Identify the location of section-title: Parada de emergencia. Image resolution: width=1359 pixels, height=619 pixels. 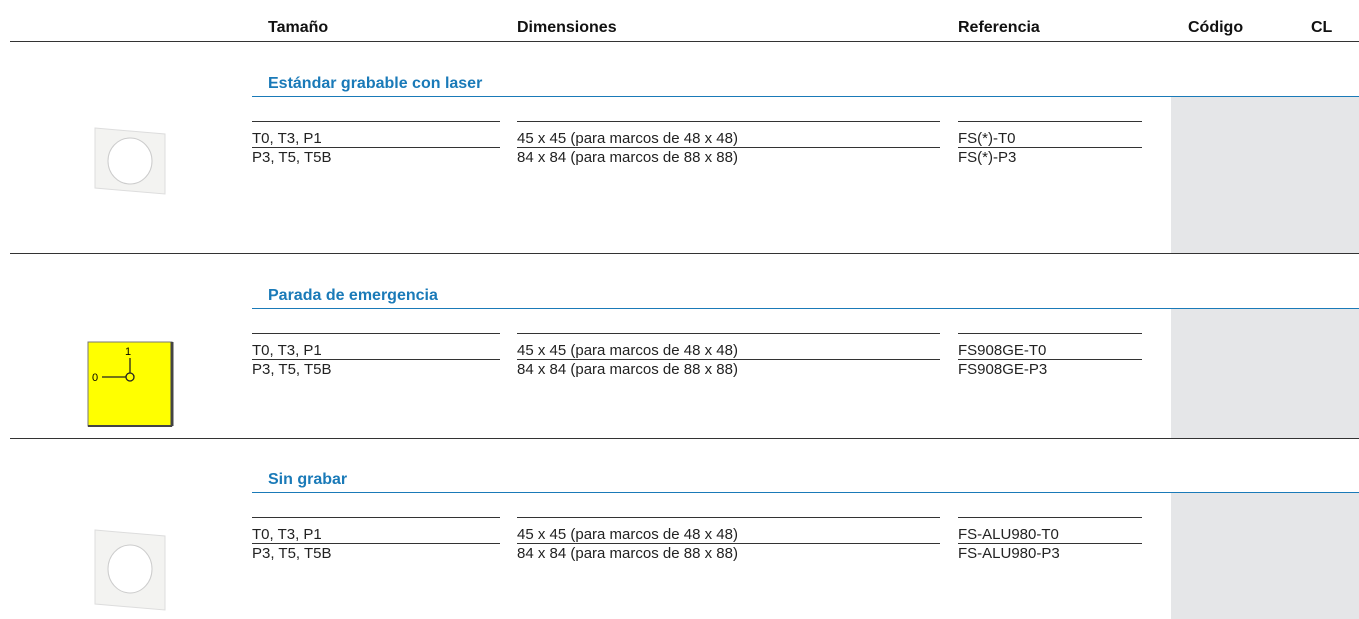
(353, 295).